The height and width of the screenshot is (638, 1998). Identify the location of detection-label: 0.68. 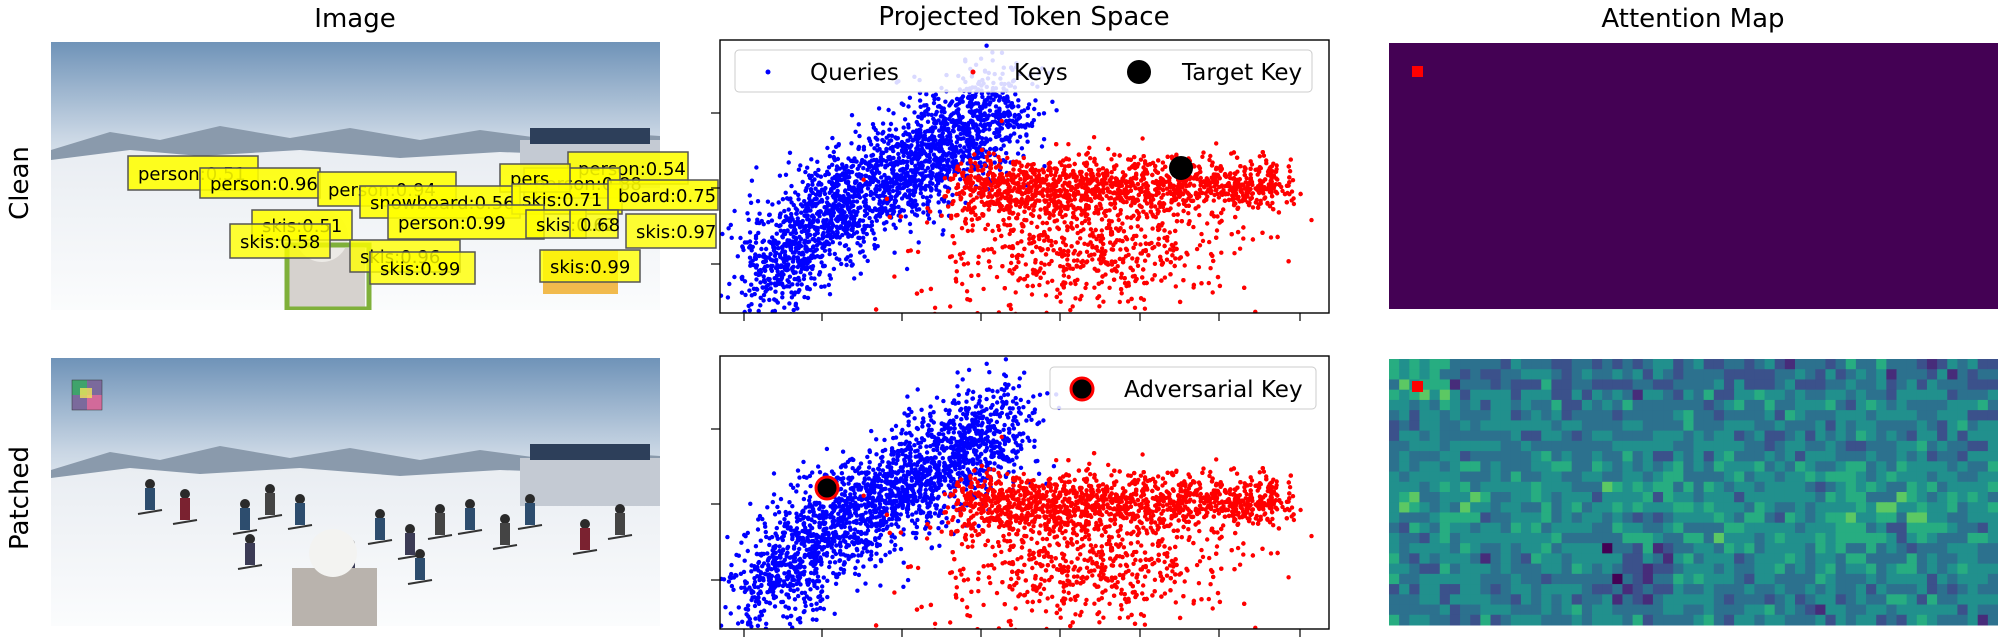
(600, 225).